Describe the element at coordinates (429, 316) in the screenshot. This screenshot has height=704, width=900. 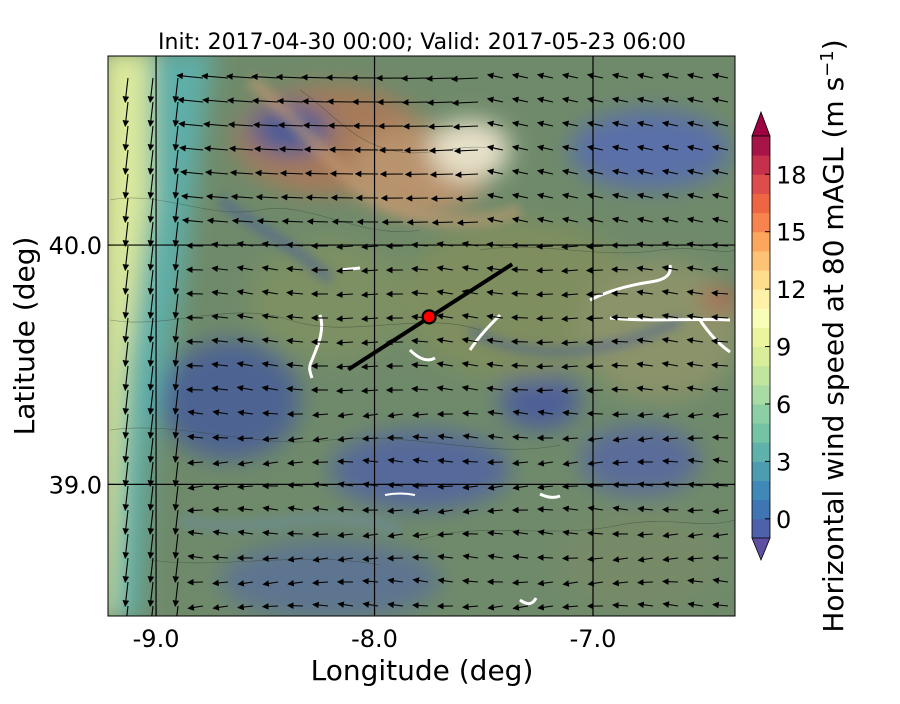
I see `site-marker` at that location.